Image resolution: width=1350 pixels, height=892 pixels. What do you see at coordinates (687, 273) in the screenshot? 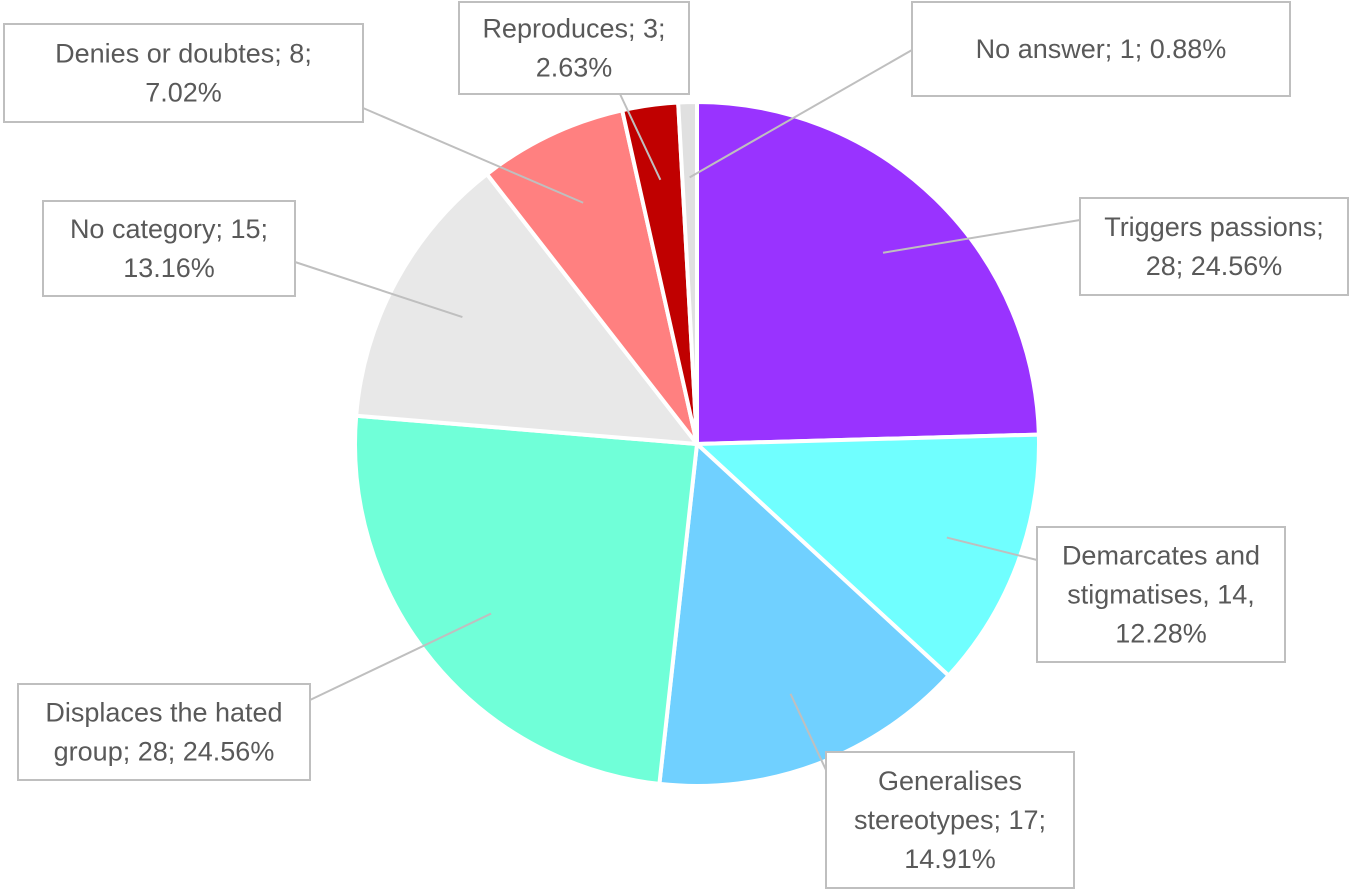
I see `pie-slice-no-answer` at bounding box center [687, 273].